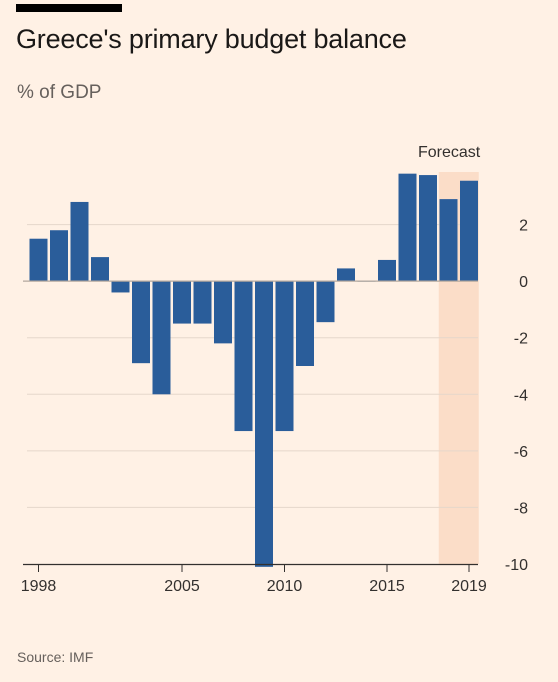  What do you see at coordinates (428, 228) in the screenshot?
I see `bar-2017` at bounding box center [428, 228].